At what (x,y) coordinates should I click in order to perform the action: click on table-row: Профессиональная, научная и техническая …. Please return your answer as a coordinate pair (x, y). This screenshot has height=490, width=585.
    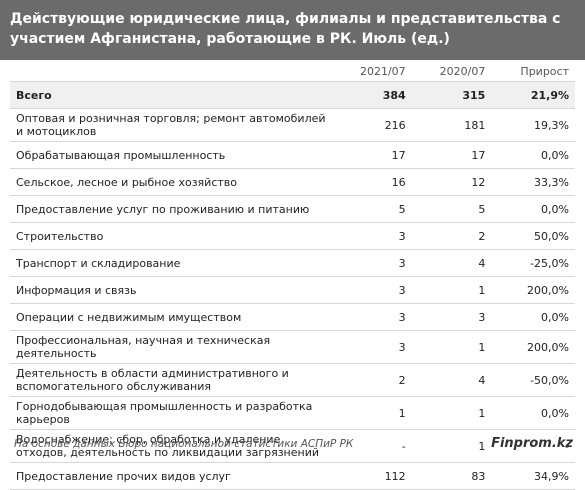
    Looking at the image, I should click on (292, 347).